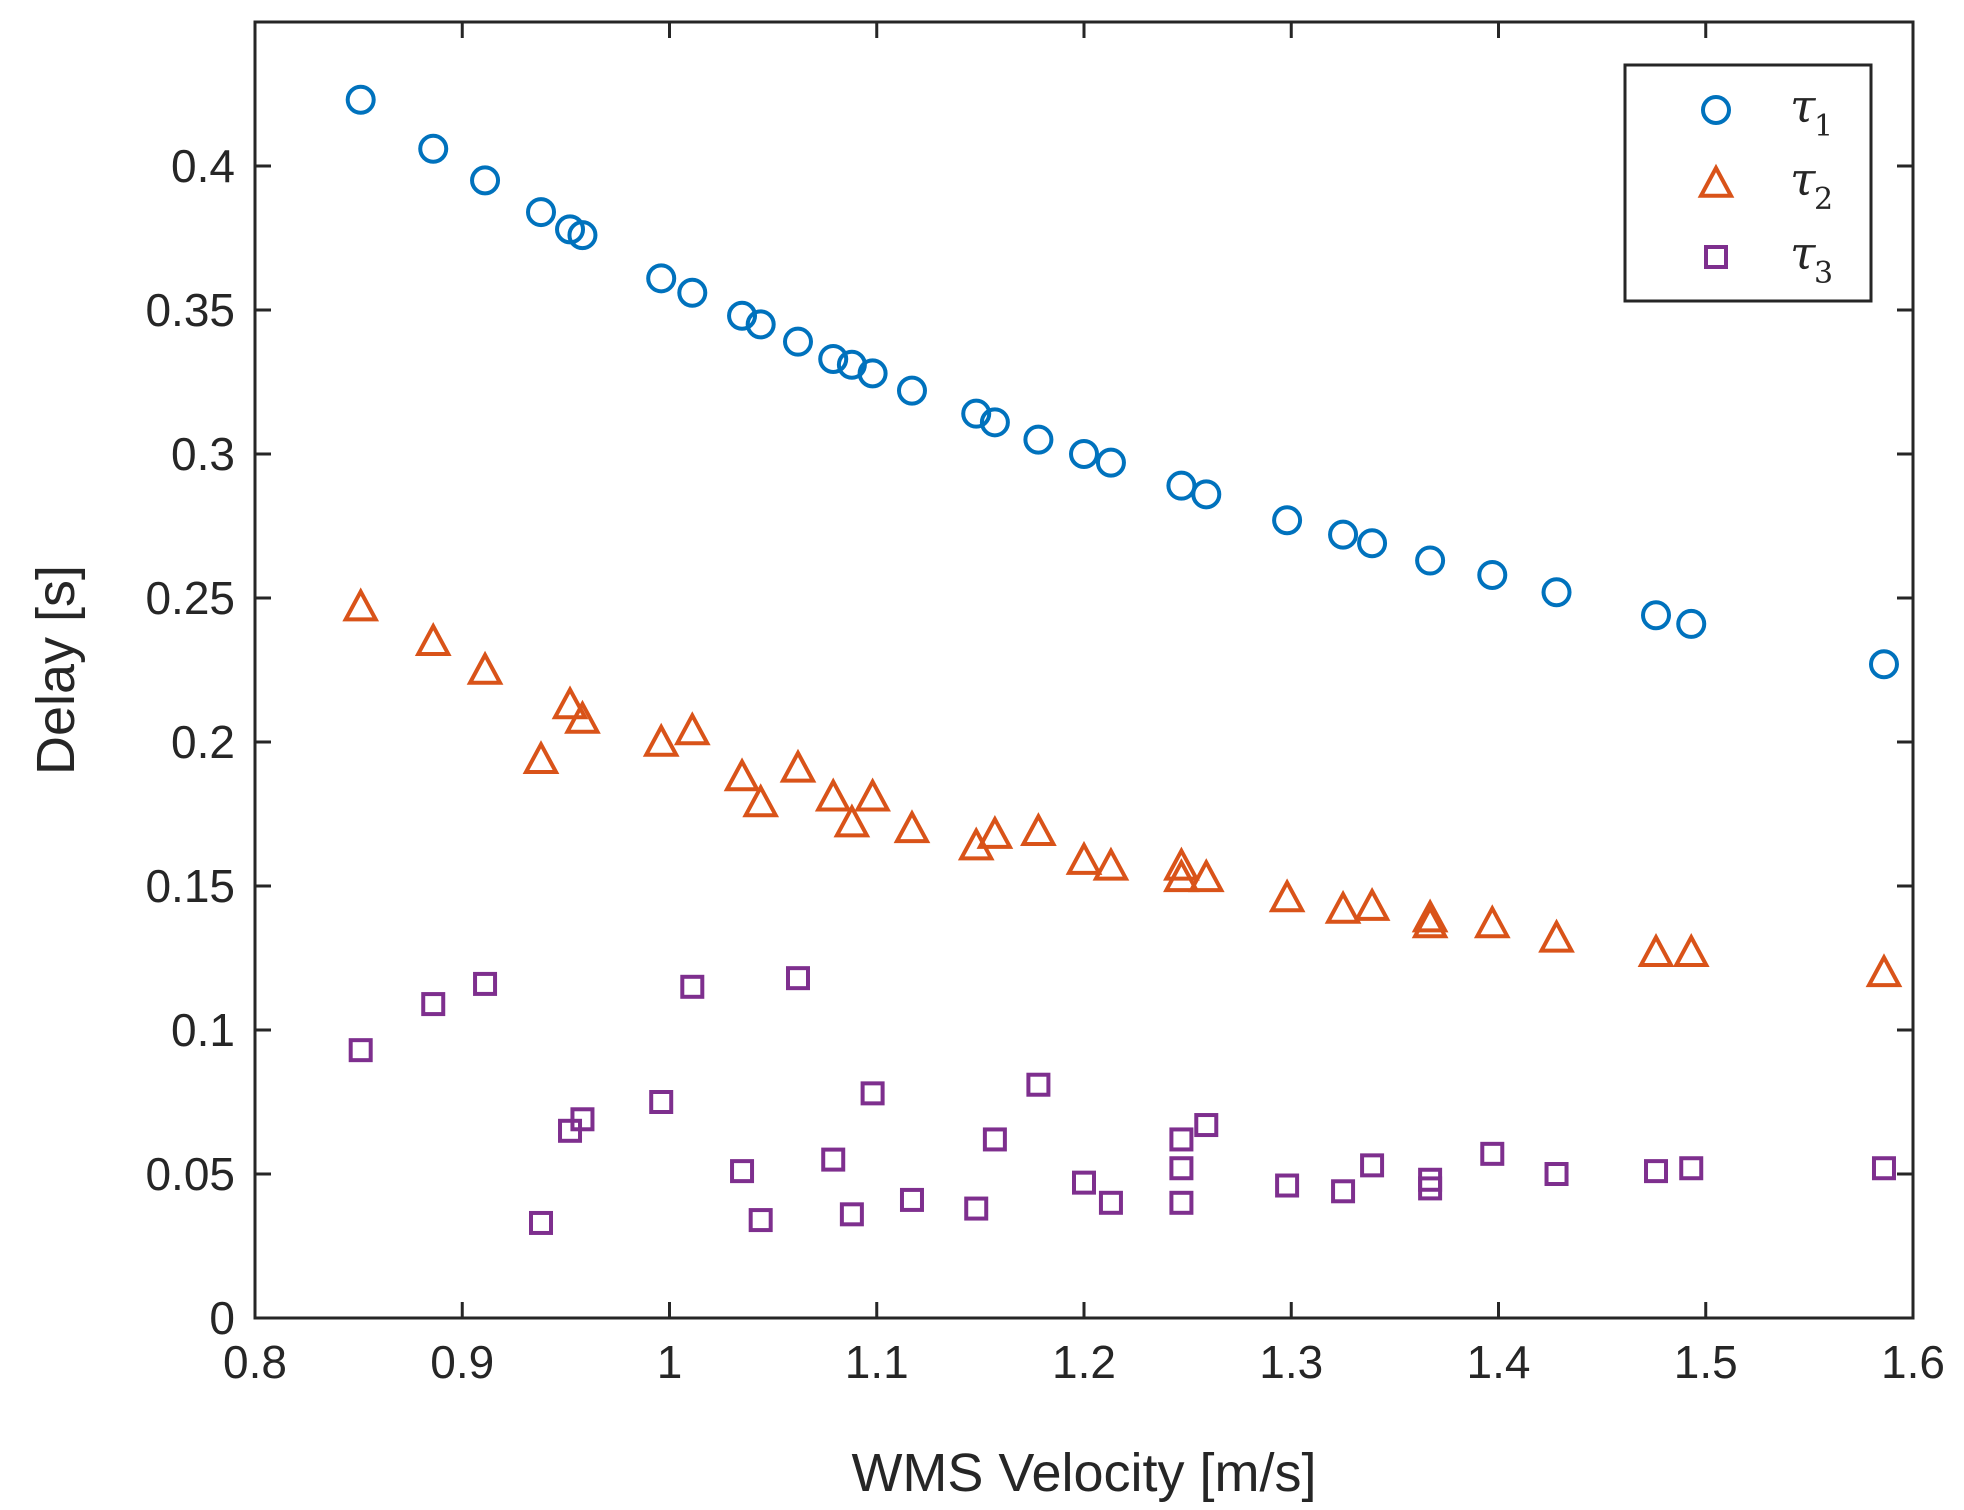  Describe the element at coordinates (203, 1030) in the screenshot. I see `y-tick-label: 0.1` at that location.